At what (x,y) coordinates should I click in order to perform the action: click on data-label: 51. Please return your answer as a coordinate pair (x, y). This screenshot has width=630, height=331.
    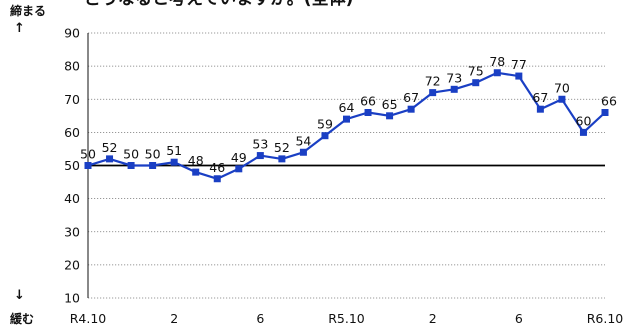
    Looking at the image, I should click on (174, 150).